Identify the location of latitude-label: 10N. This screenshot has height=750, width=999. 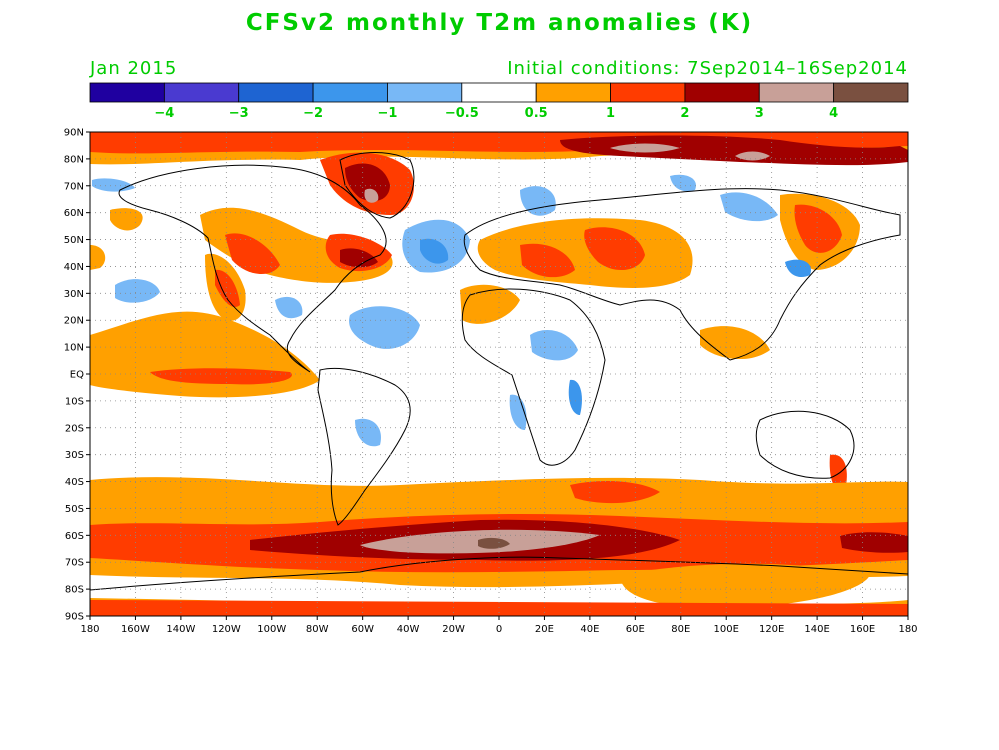
(74, 348).